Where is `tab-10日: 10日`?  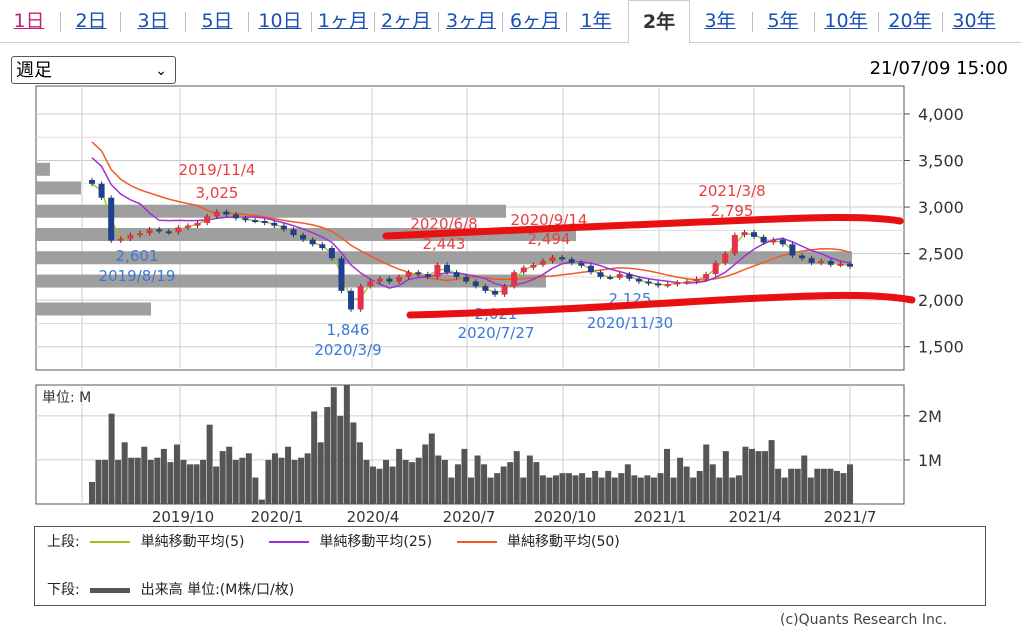 tab-10日: 10日 is located at coordinates (280, 21).